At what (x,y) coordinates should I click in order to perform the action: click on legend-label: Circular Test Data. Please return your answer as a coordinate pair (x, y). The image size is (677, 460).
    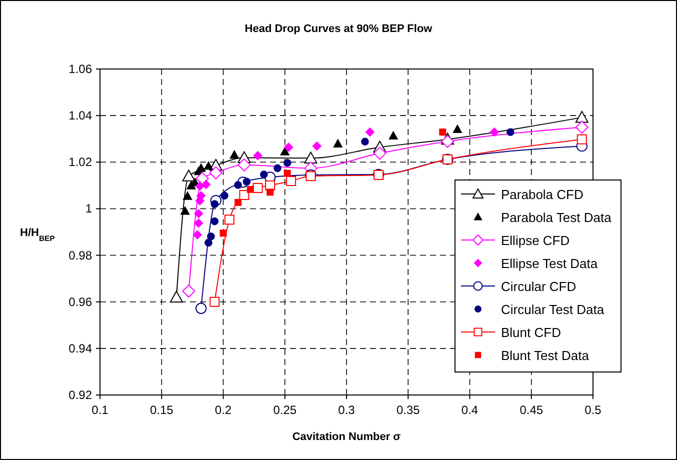
    Looking at the image, I should click on (553, 309).